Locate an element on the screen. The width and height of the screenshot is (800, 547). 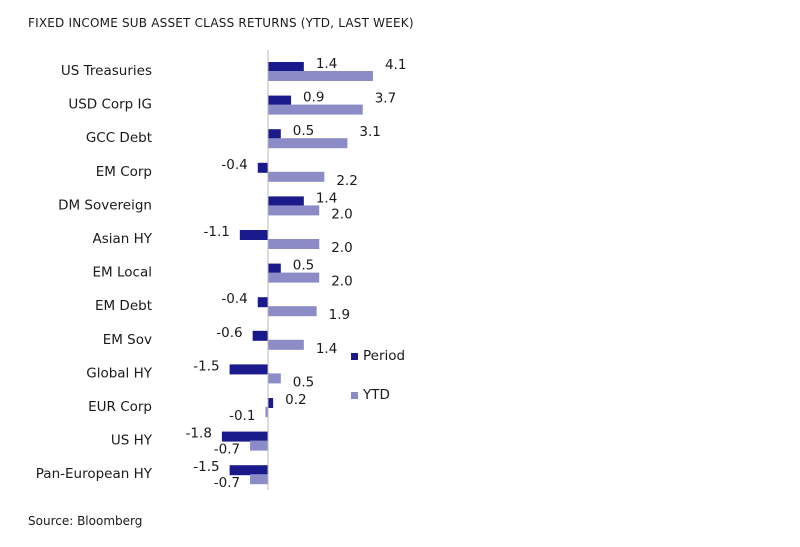
period-bar-em-local is located at coordinates (274, 268).